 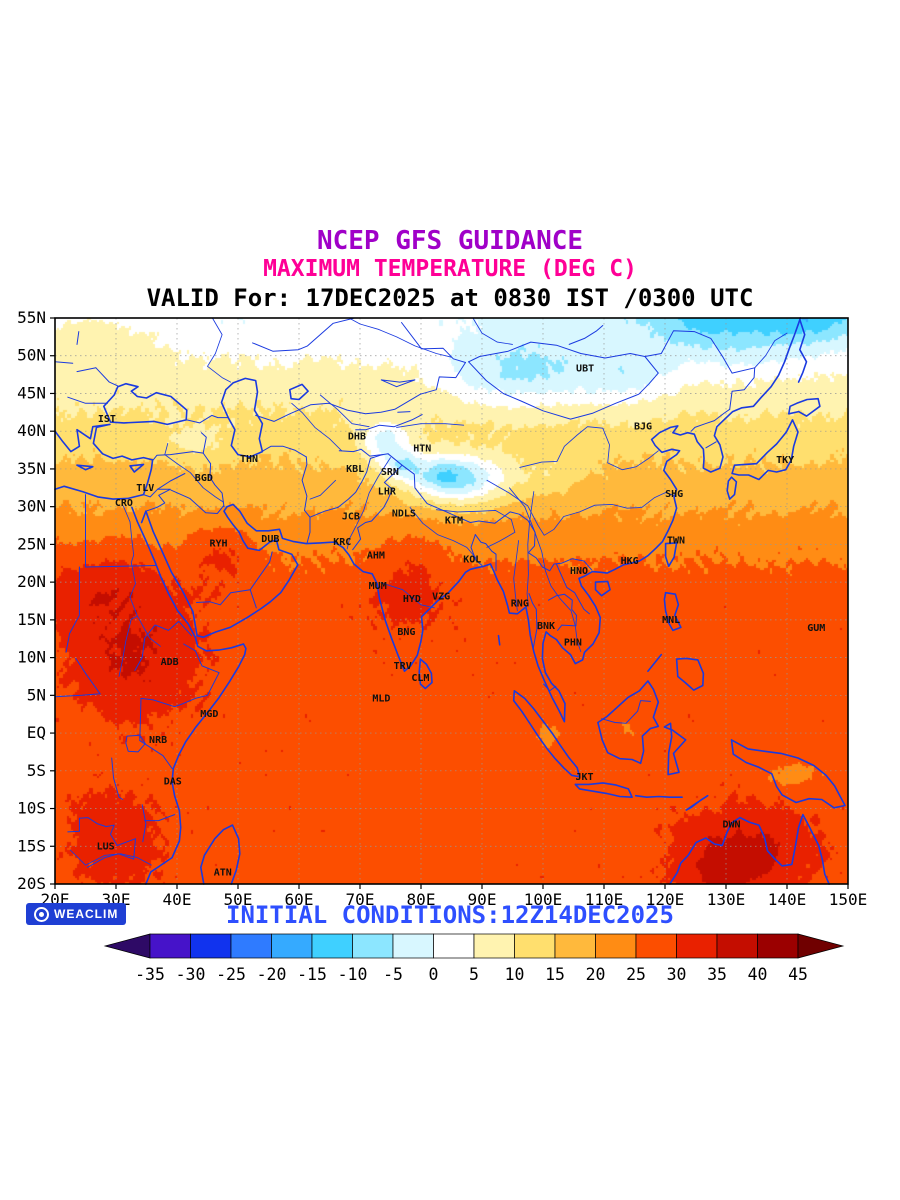 I want to click on colorbar-label: 10, so click(x=515, y=974).